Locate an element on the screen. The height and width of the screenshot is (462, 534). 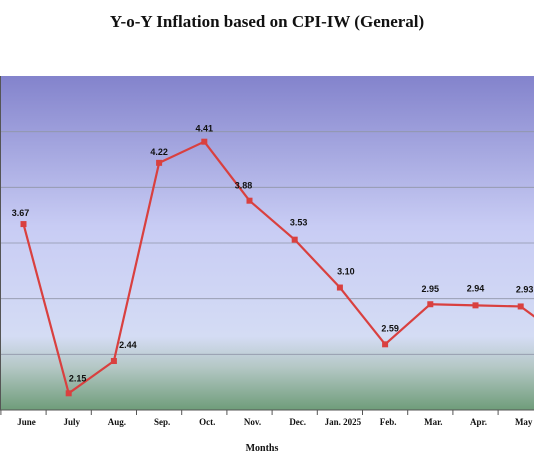
x-tick-label-9: Mar. is located at coordinates (433, 422).